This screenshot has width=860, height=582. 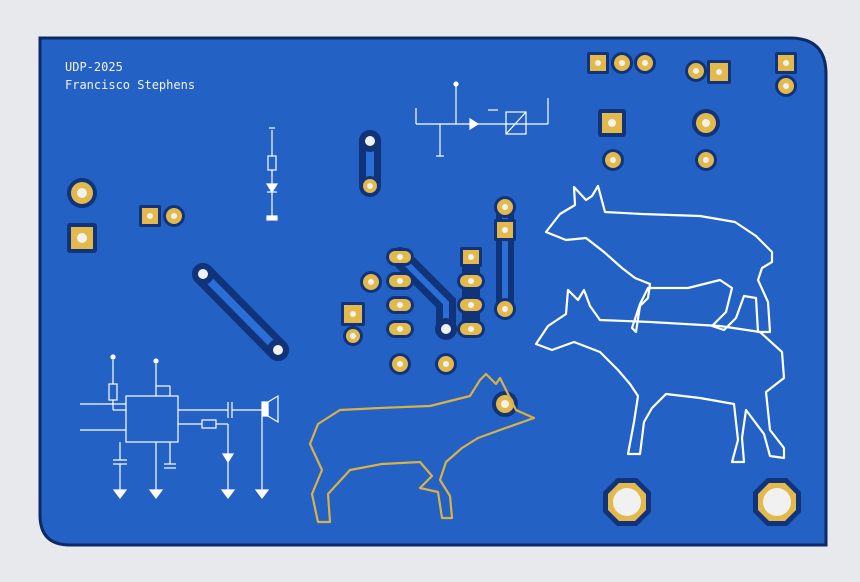 What do you see at coordinates (435, 293) in the screenshot?
I see `ic-dip8-pads` at bounding box center [435, 293].